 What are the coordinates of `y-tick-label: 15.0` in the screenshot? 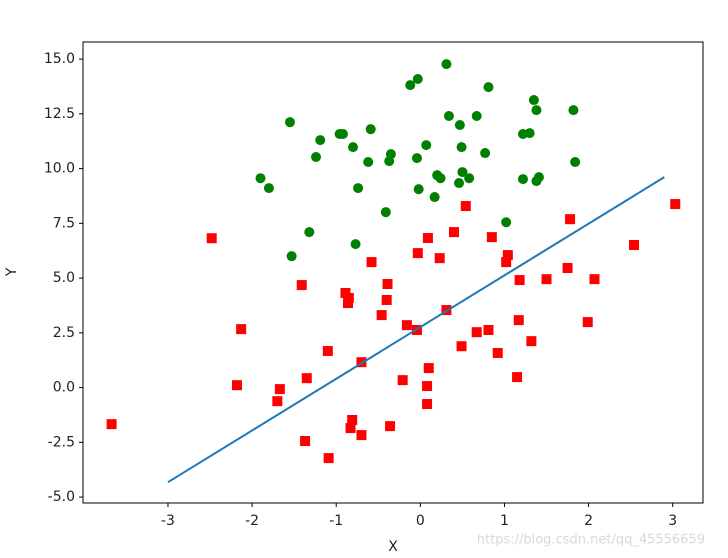 It's located at (59, 59).